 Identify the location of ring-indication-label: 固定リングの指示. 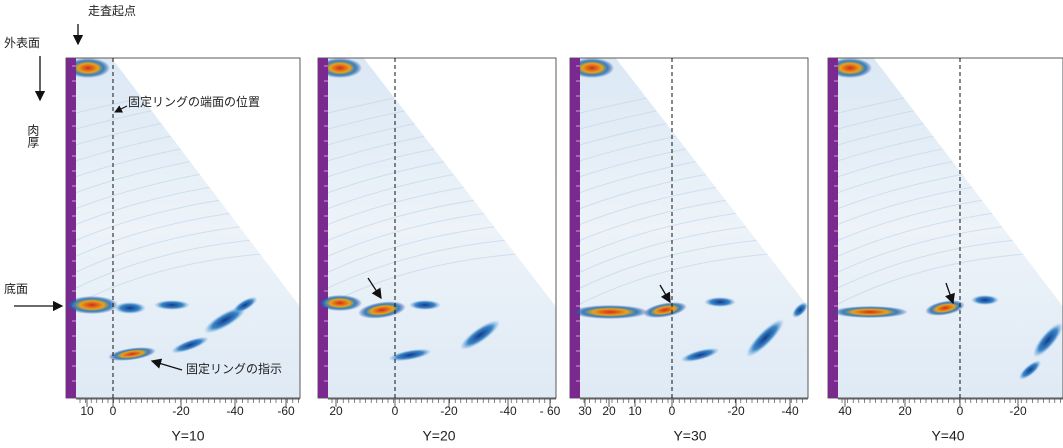
(234, 368).